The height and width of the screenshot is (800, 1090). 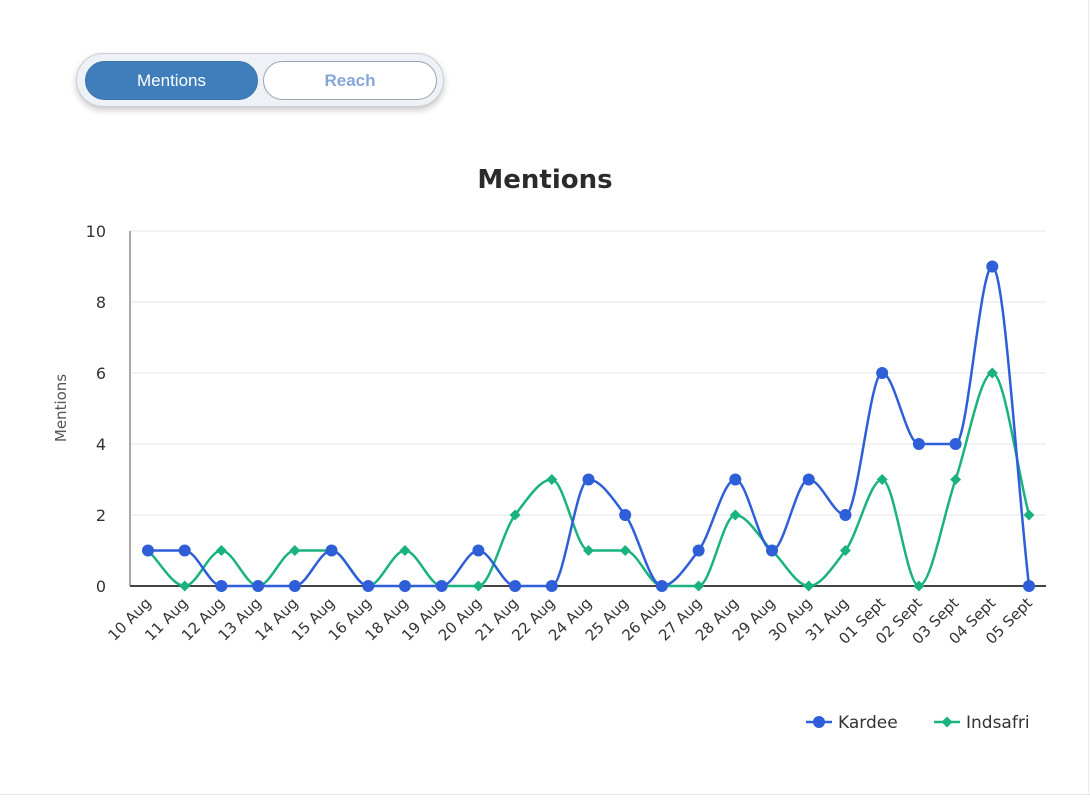 I want to click on mentions-button: Mentions, so click(x=171, y=80).